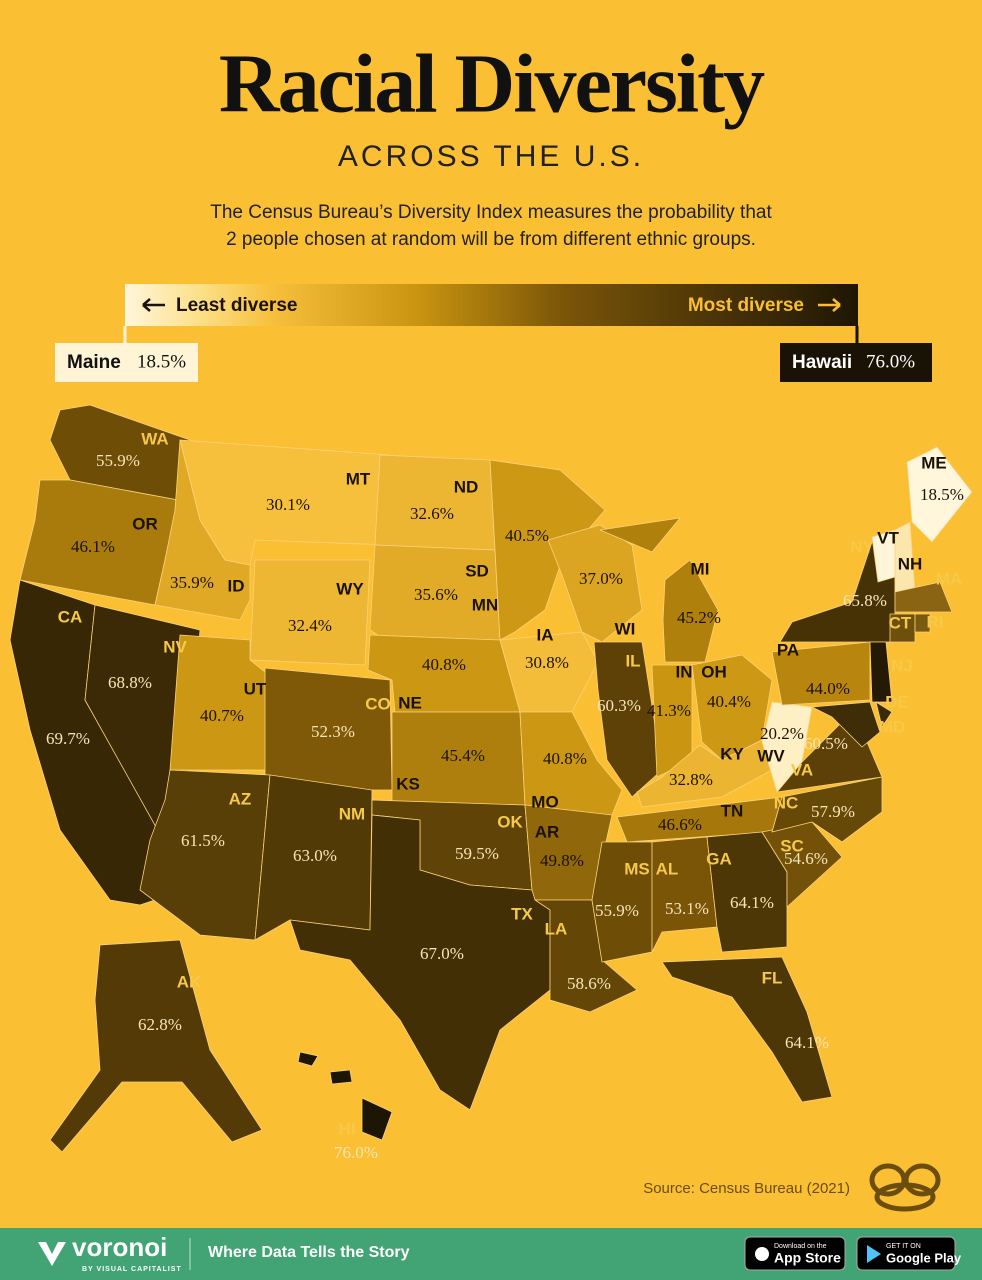 Image resolution: width=982 pixels, height=1280 pixels. What do you see at coordinates (68, 738) in the screenshot?
I see `state-value: 69.7%` at bounding box center [68, 738].